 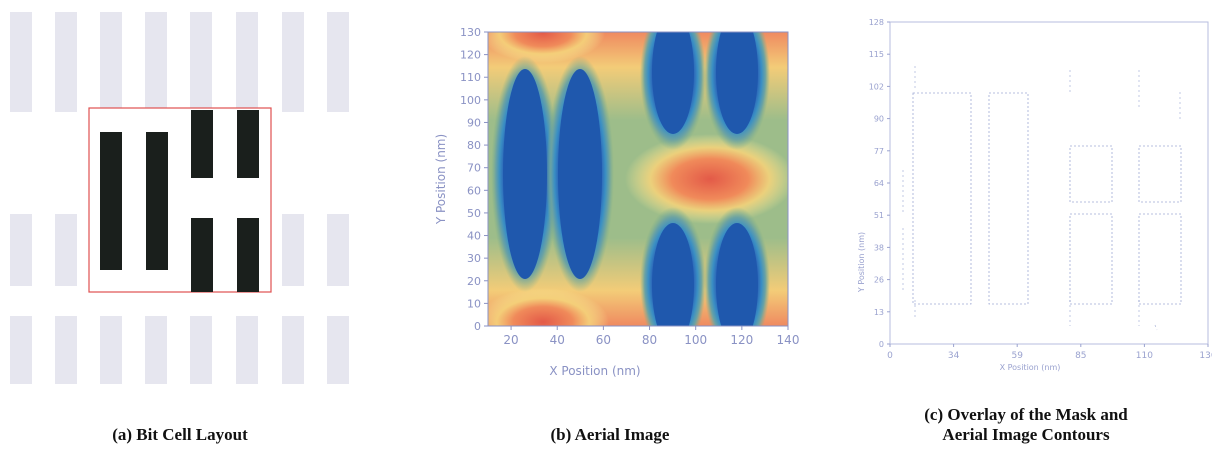 I want to click on aerial-y-tick-label: 60, so click(x=474, y=190).